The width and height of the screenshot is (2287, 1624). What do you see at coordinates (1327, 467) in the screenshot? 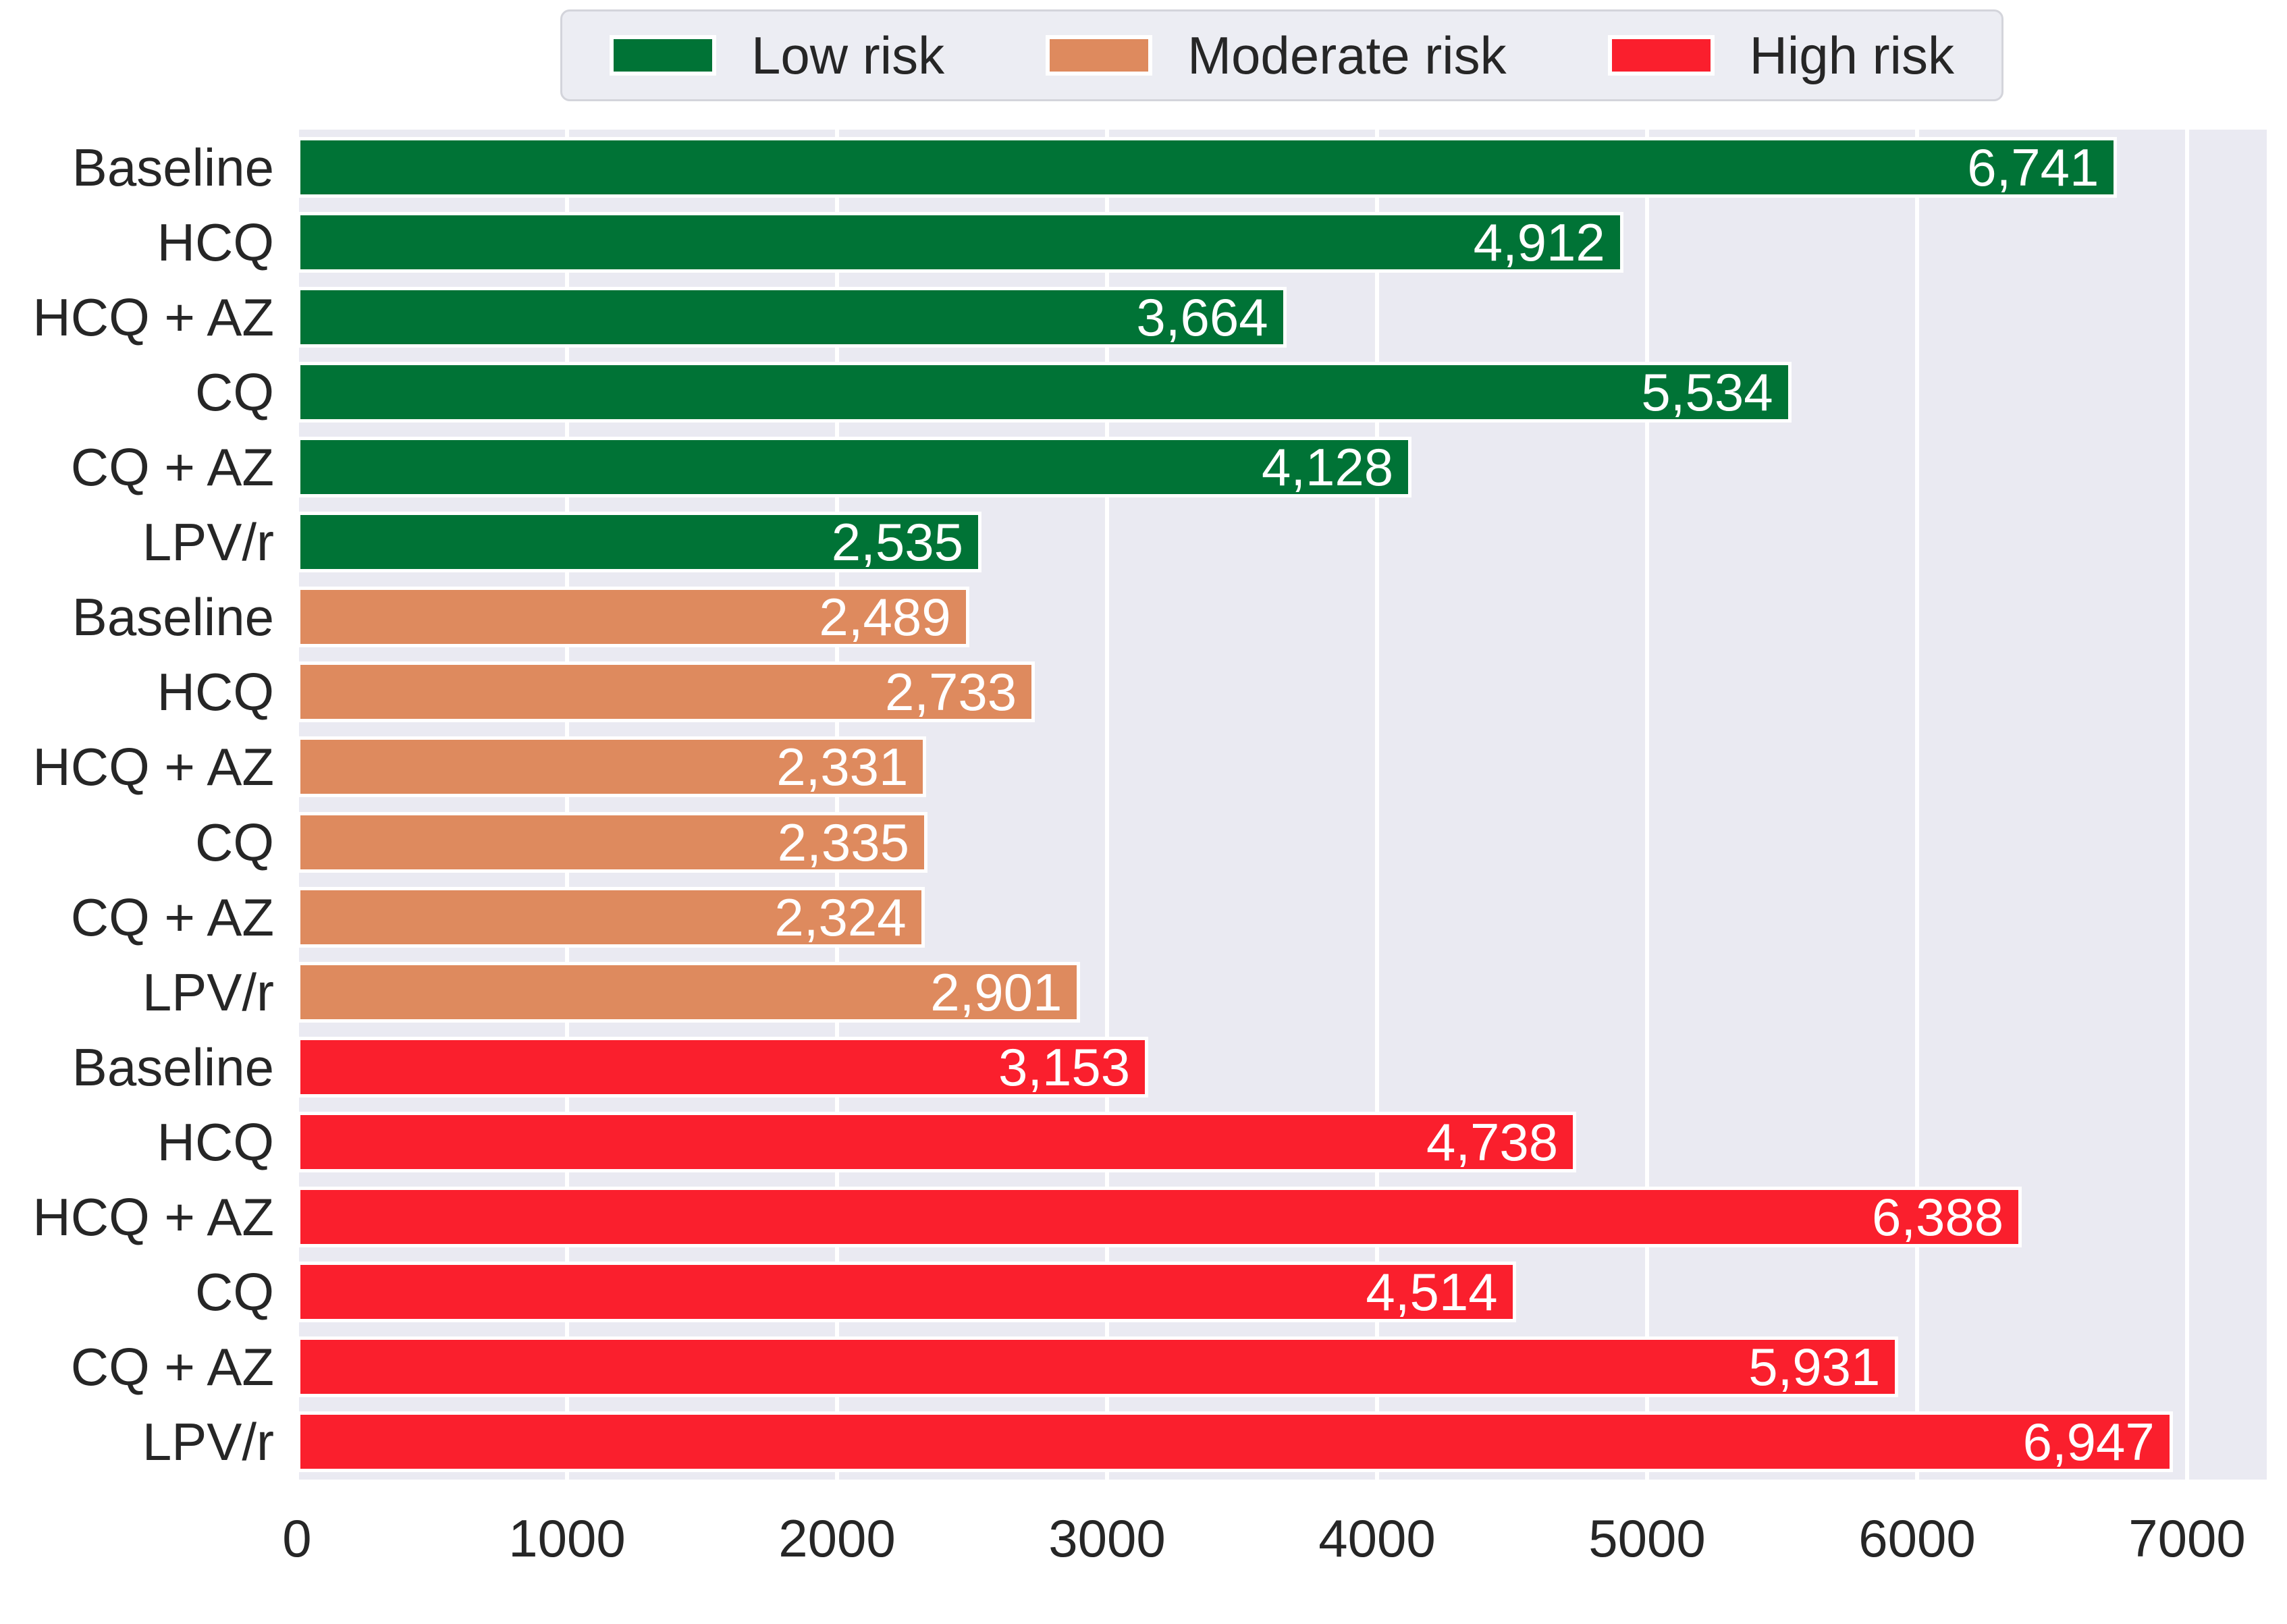
I see `bar-value-label: 4,128` at bounding box center [1327, 467].